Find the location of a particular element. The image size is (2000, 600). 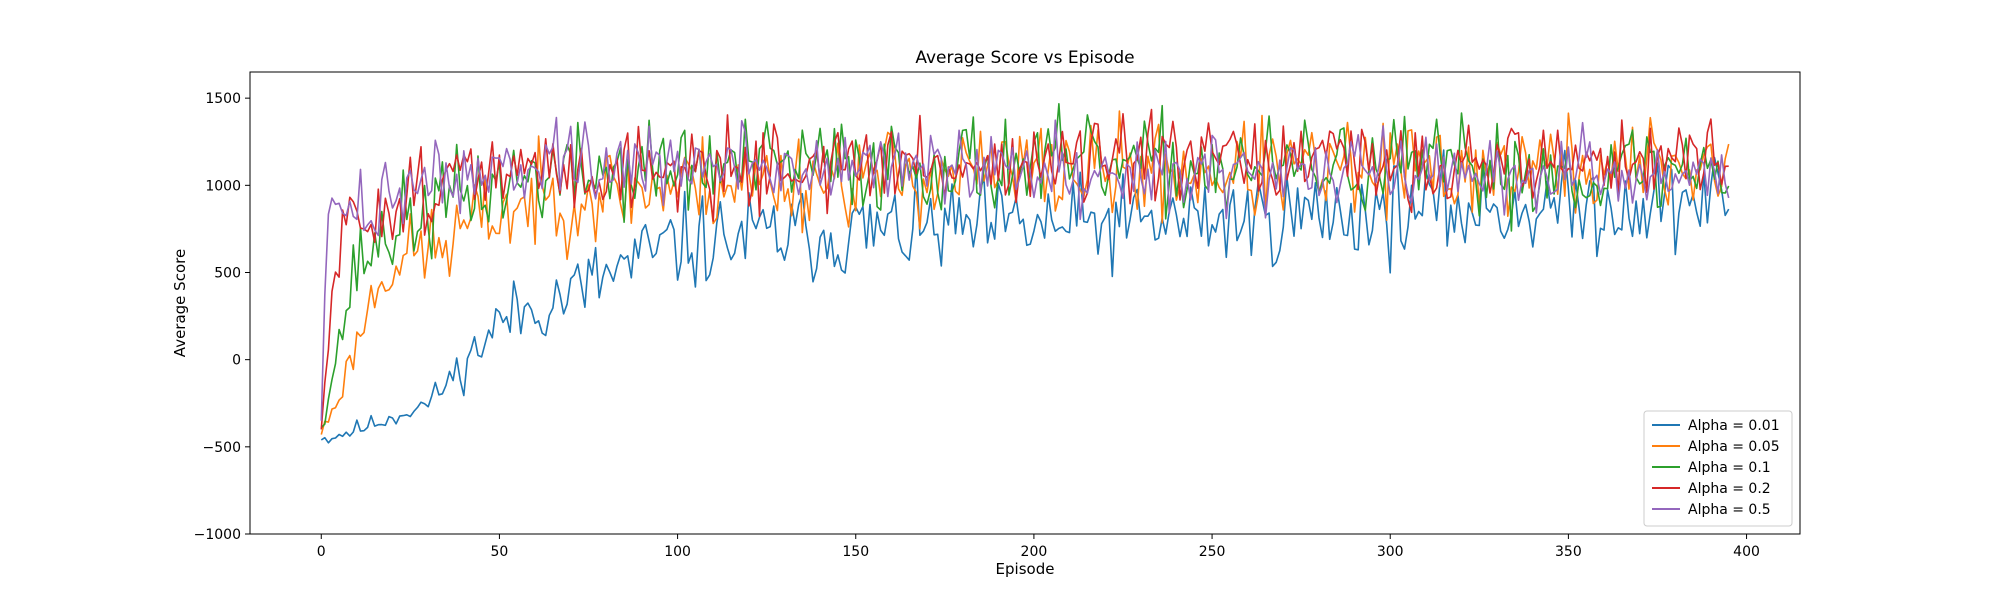

y-tick-label: −500 is located at coordinates (222, 448).